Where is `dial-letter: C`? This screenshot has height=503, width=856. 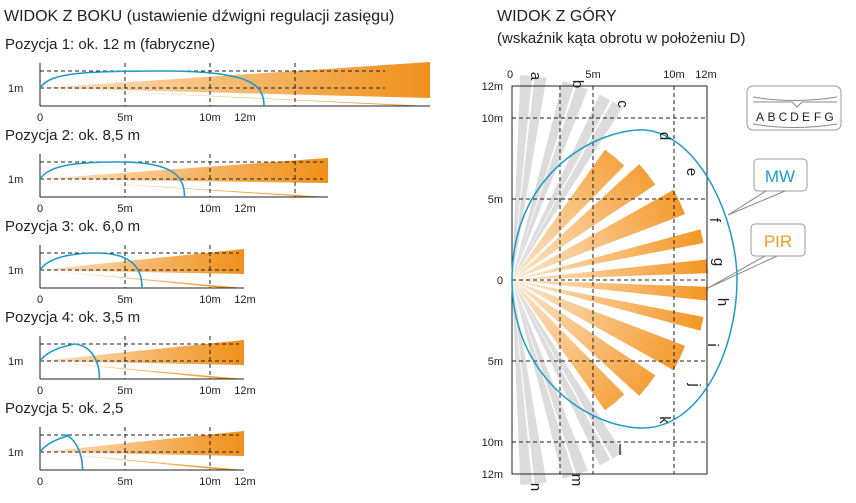
dial-letter: C is located at coordinates (783, 117).